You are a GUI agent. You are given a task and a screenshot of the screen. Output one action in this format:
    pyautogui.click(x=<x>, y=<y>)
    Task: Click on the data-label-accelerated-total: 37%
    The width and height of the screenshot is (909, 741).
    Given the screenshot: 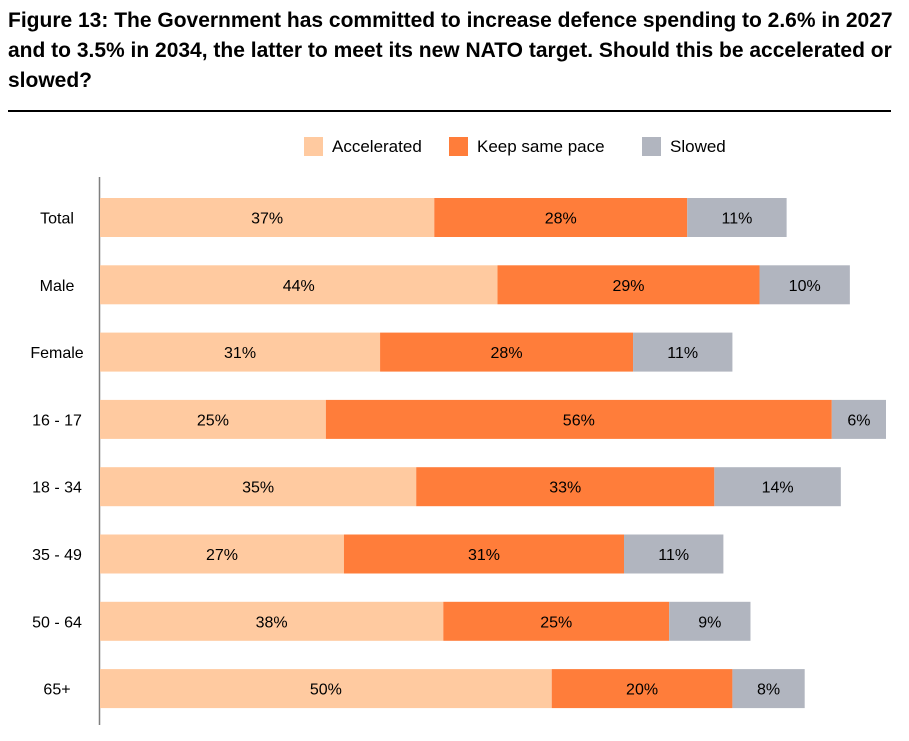 What is the action you would take?
    pyautogui.click(x=267, y=219)
    